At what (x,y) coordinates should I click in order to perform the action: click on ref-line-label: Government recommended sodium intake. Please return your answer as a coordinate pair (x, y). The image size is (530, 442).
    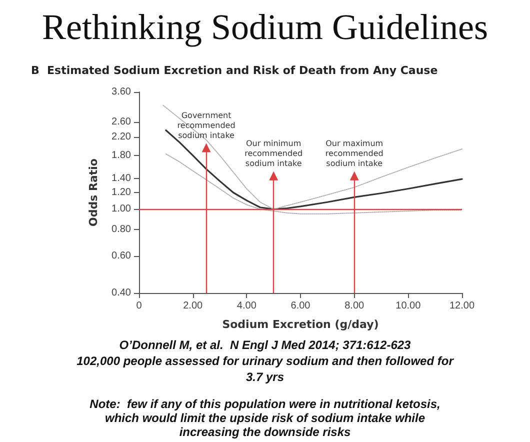
    Looking at the image, I should click on (206, 125).